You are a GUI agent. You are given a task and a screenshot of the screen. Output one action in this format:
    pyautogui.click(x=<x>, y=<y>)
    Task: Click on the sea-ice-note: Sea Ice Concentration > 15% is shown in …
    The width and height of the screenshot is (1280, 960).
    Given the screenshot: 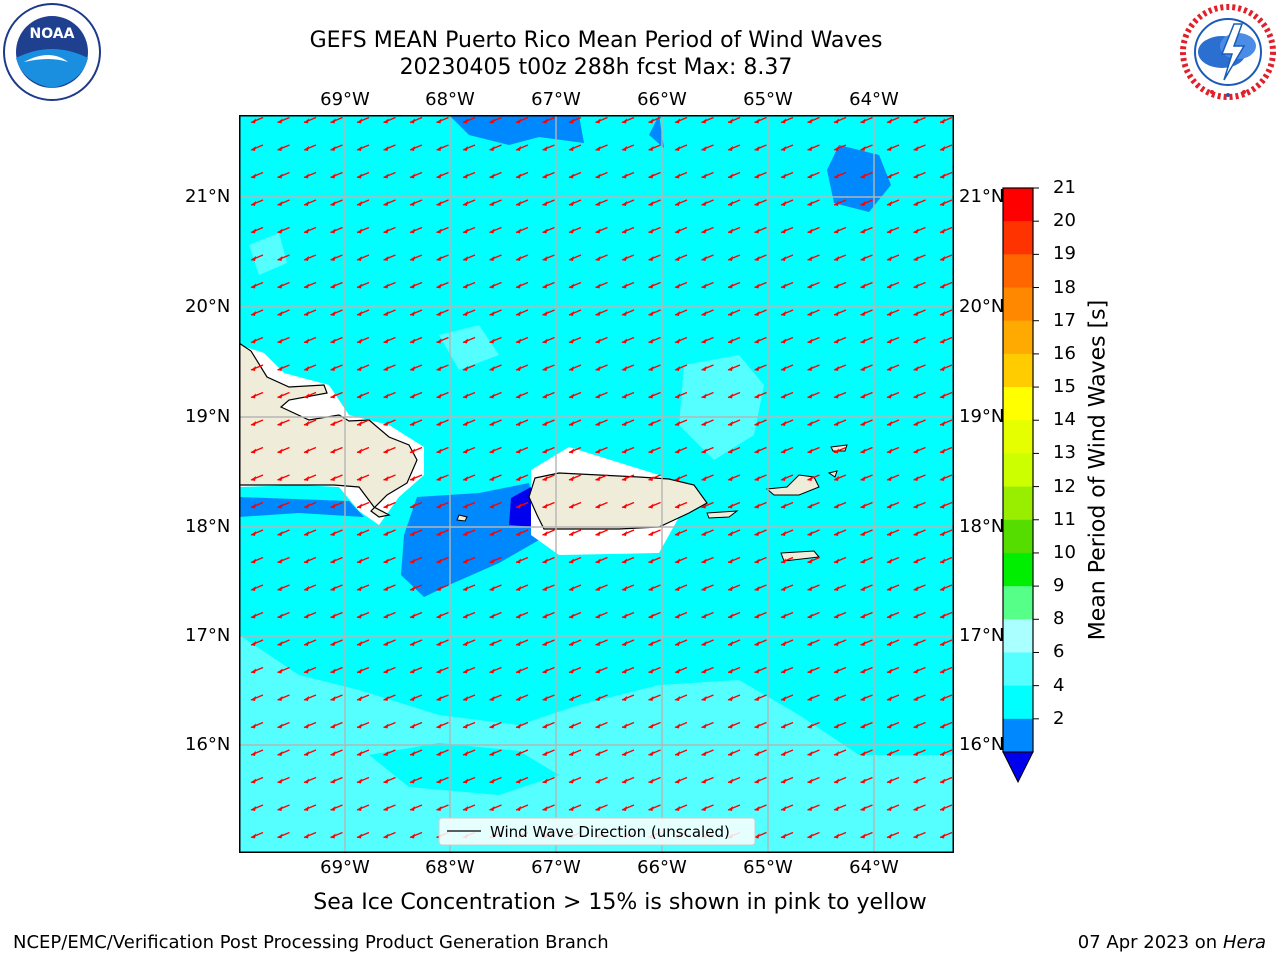 What is the action you would take?
    pyautogui.click(x=620, y=902)
    